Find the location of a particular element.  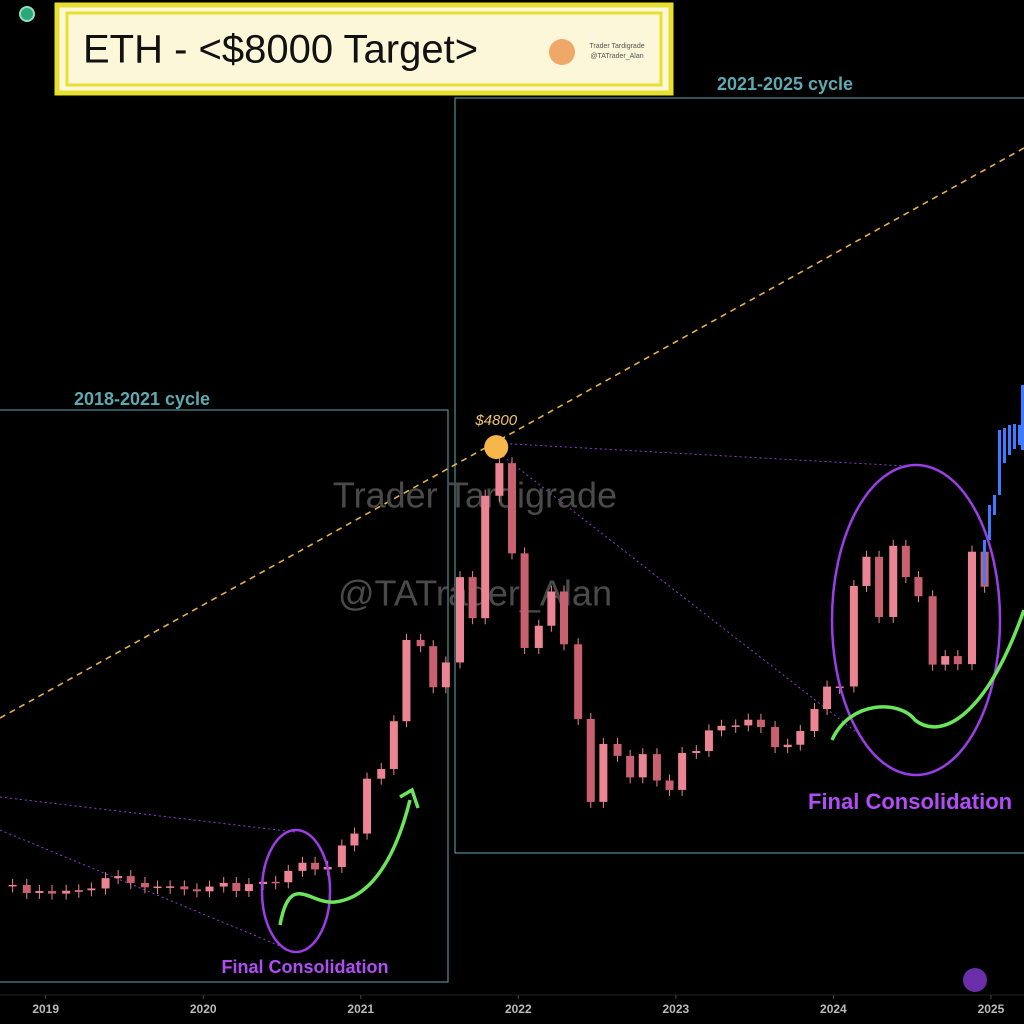

arrow-head is located at coordinates (409, 798).